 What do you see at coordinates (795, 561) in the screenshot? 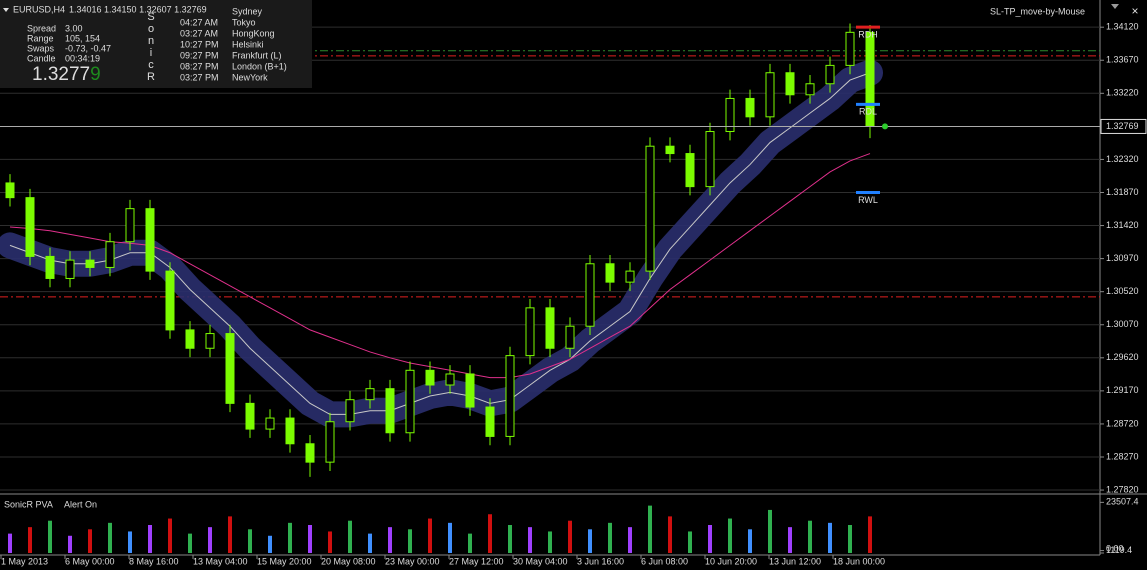
I see `x-tick-label: 13 Jun 12:00` at bounding box center [795, 561].